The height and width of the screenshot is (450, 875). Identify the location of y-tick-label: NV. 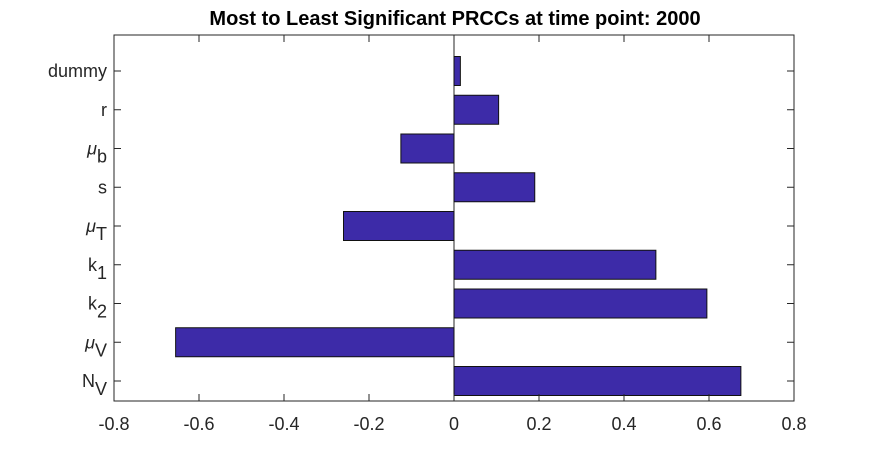
(94, 385).